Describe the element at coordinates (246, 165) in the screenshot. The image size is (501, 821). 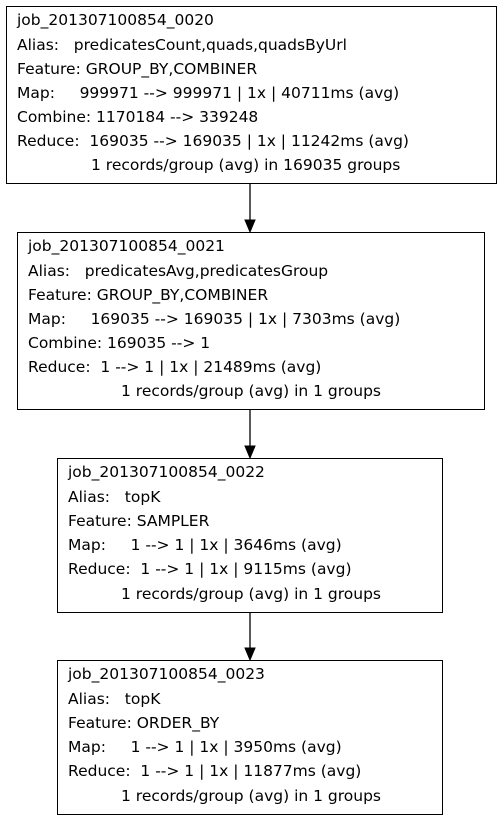
I see `job-groups: 1 records/group (avg) in 169035 groups` at that location.